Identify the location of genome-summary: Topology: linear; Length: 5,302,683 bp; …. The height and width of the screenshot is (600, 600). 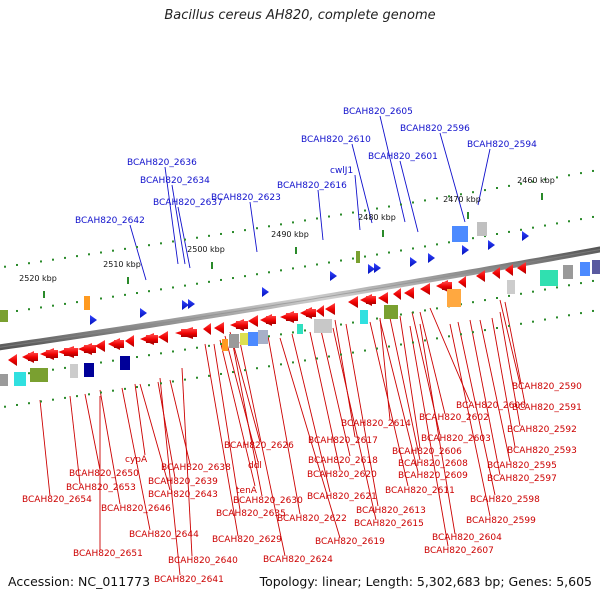
(425, 581).